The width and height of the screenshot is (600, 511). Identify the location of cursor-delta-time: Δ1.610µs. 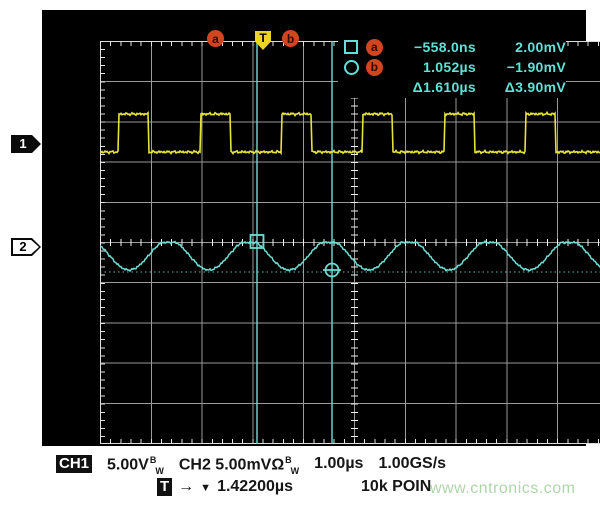
(444, 87).